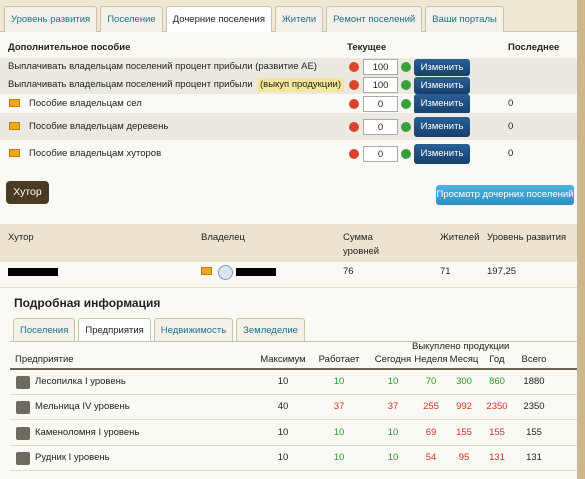  What do you see at coordinates (534, 381) in the screenshot?
I see `detail-value: 1880` at bounding box center [534, 381].